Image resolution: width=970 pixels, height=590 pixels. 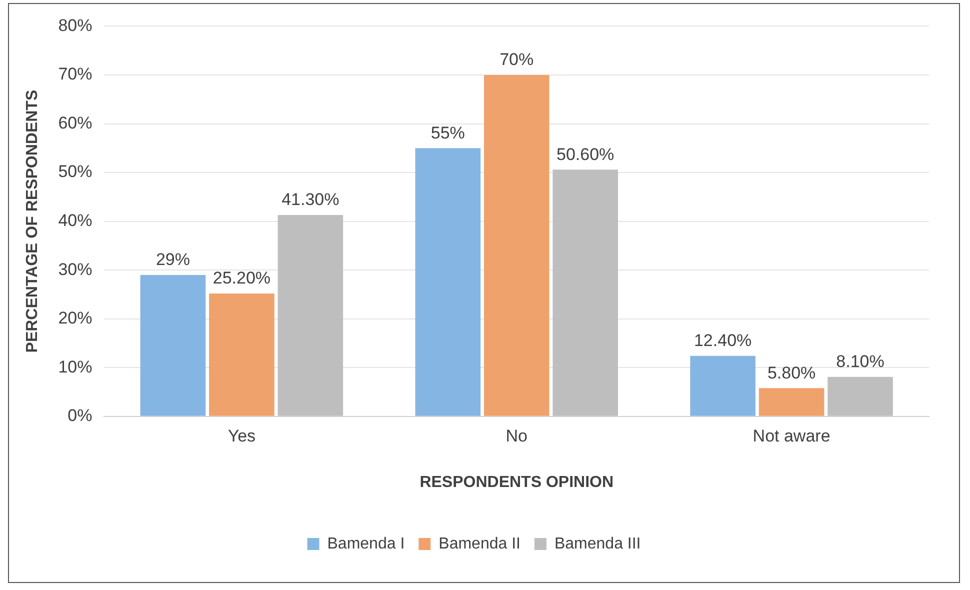 I want to click on x-tick-label: Not aware, so click(x=791, y=436).